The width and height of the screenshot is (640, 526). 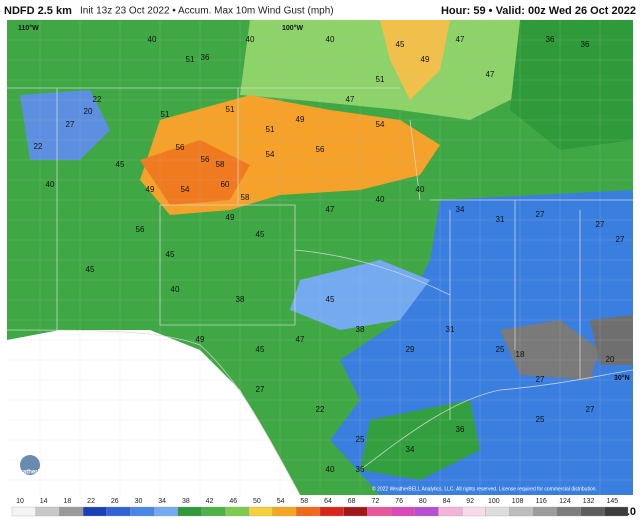 What do you see at coordinates (65, 125) in the screenshot?
I see `field-blue-nw` at bounding box center [65, 125].